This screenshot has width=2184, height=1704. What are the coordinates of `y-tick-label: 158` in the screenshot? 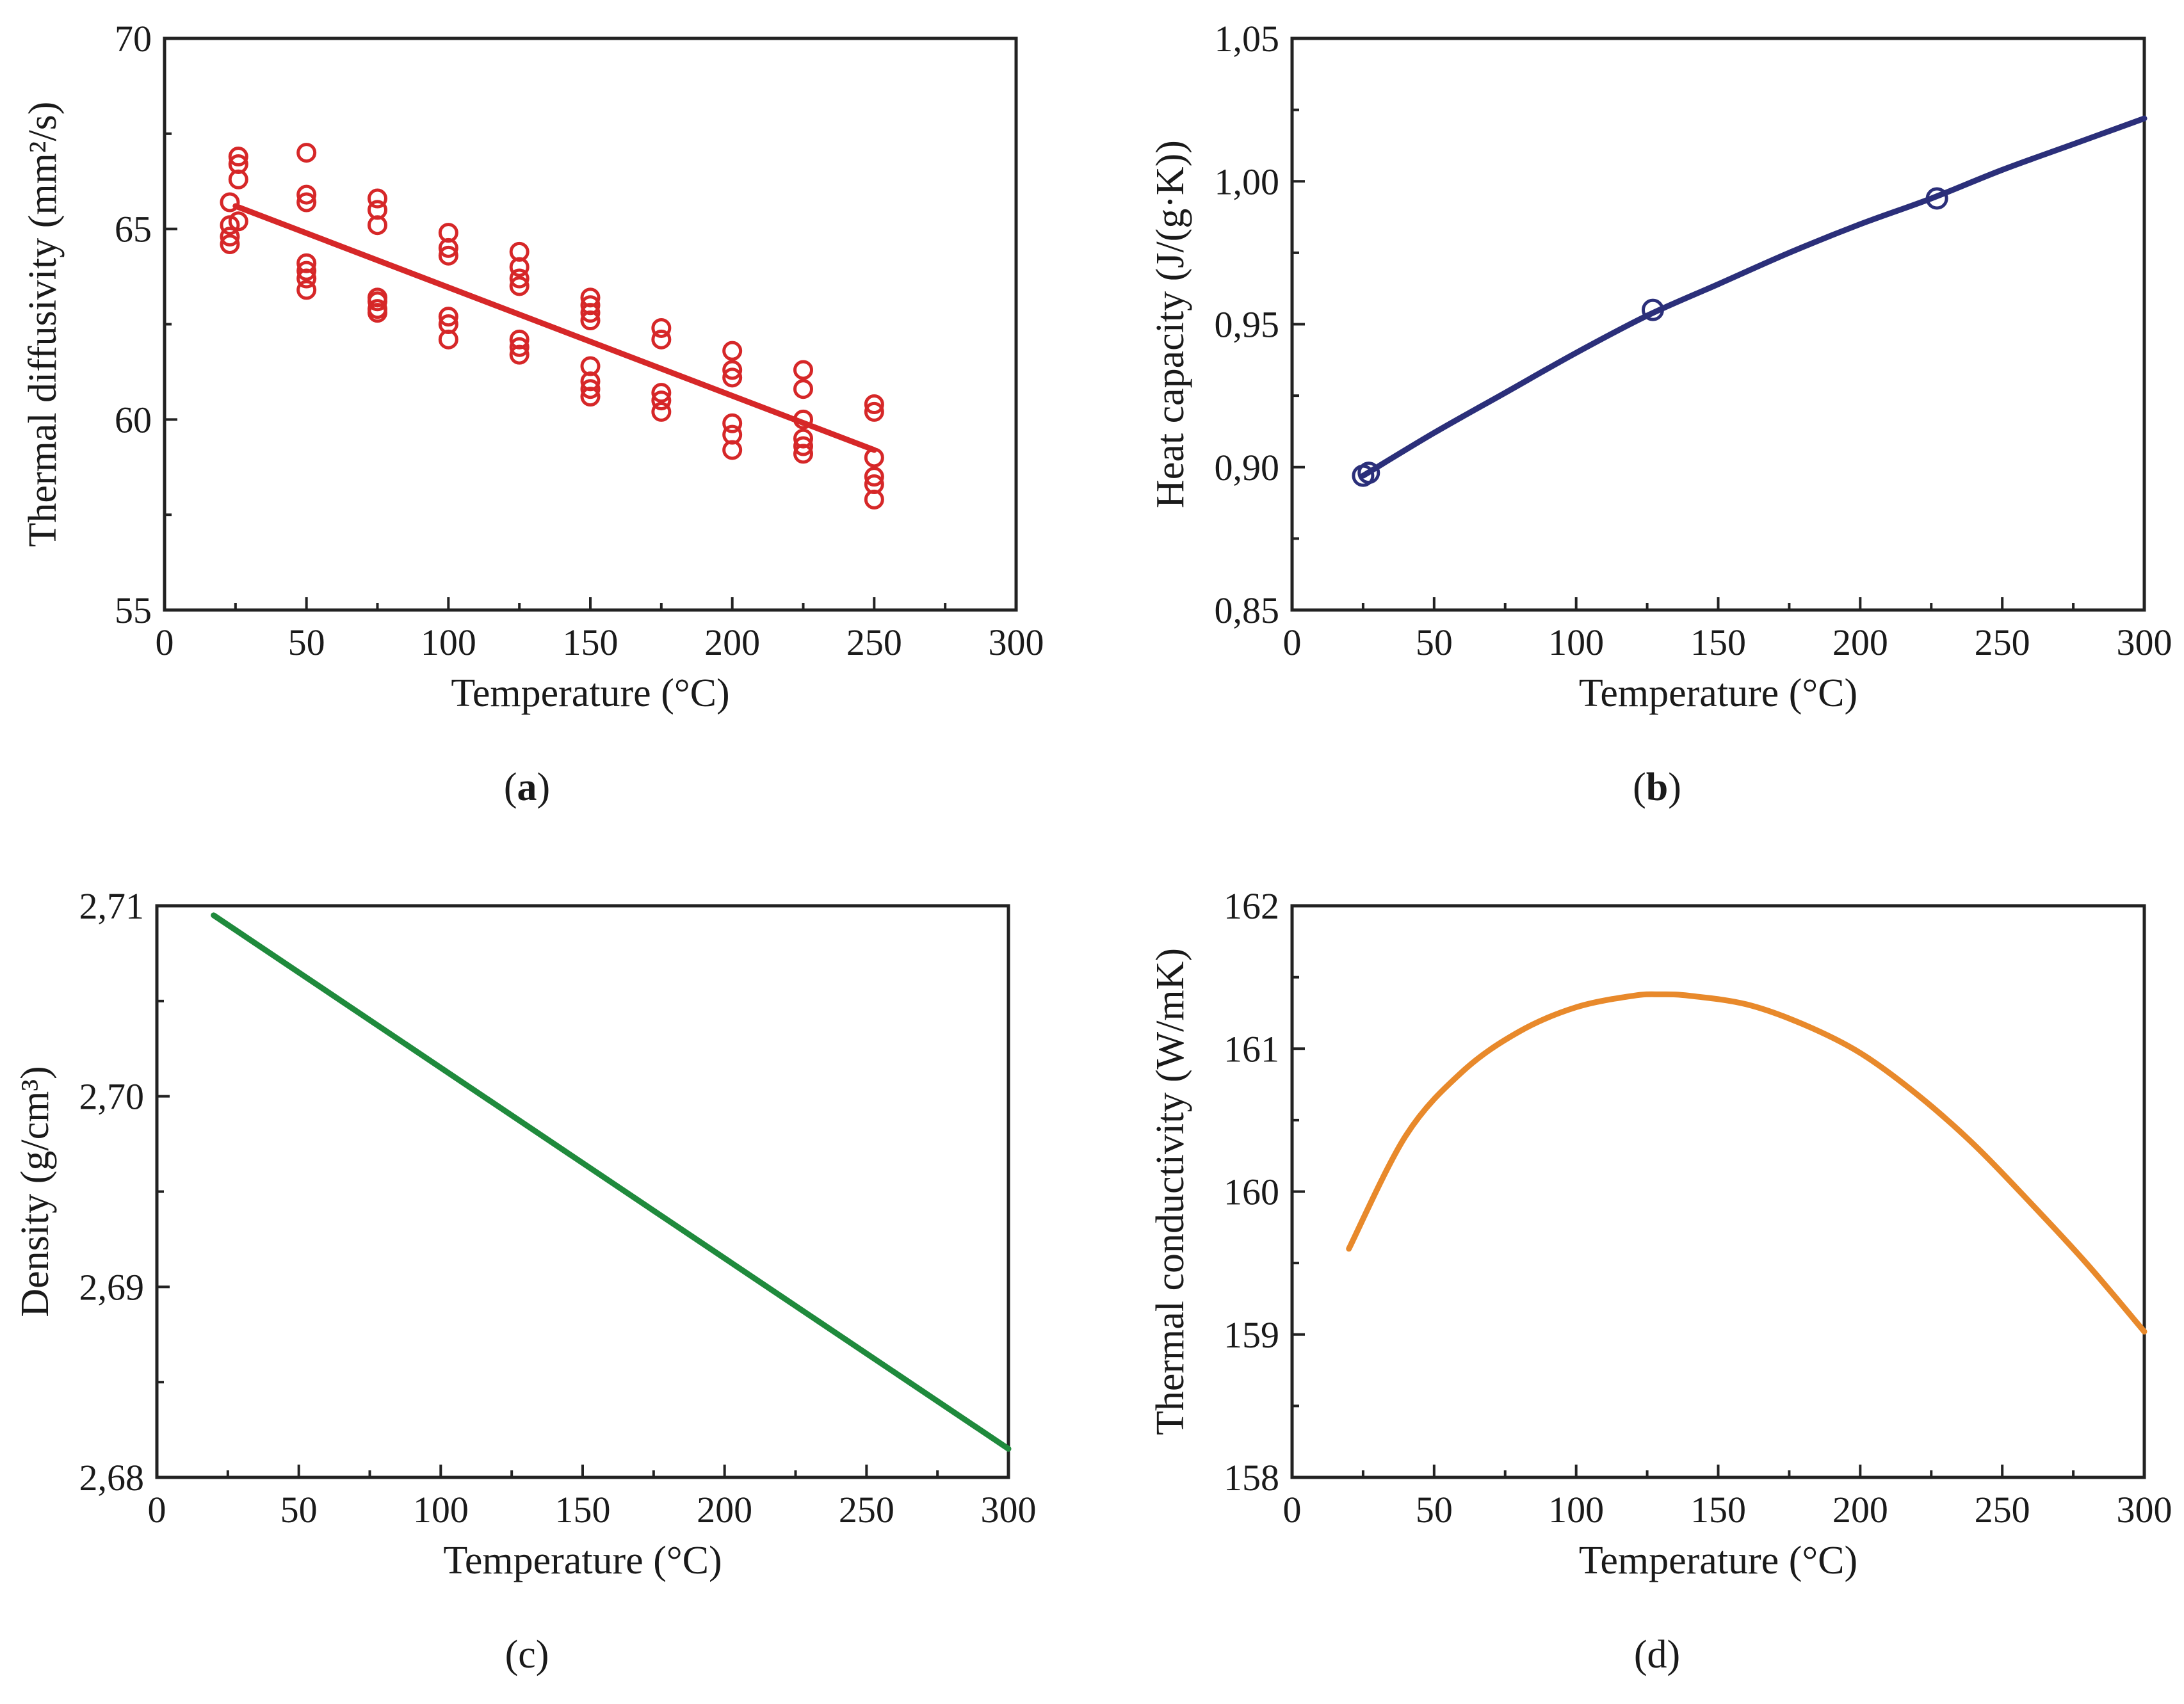 It's located at (1251, 1478).